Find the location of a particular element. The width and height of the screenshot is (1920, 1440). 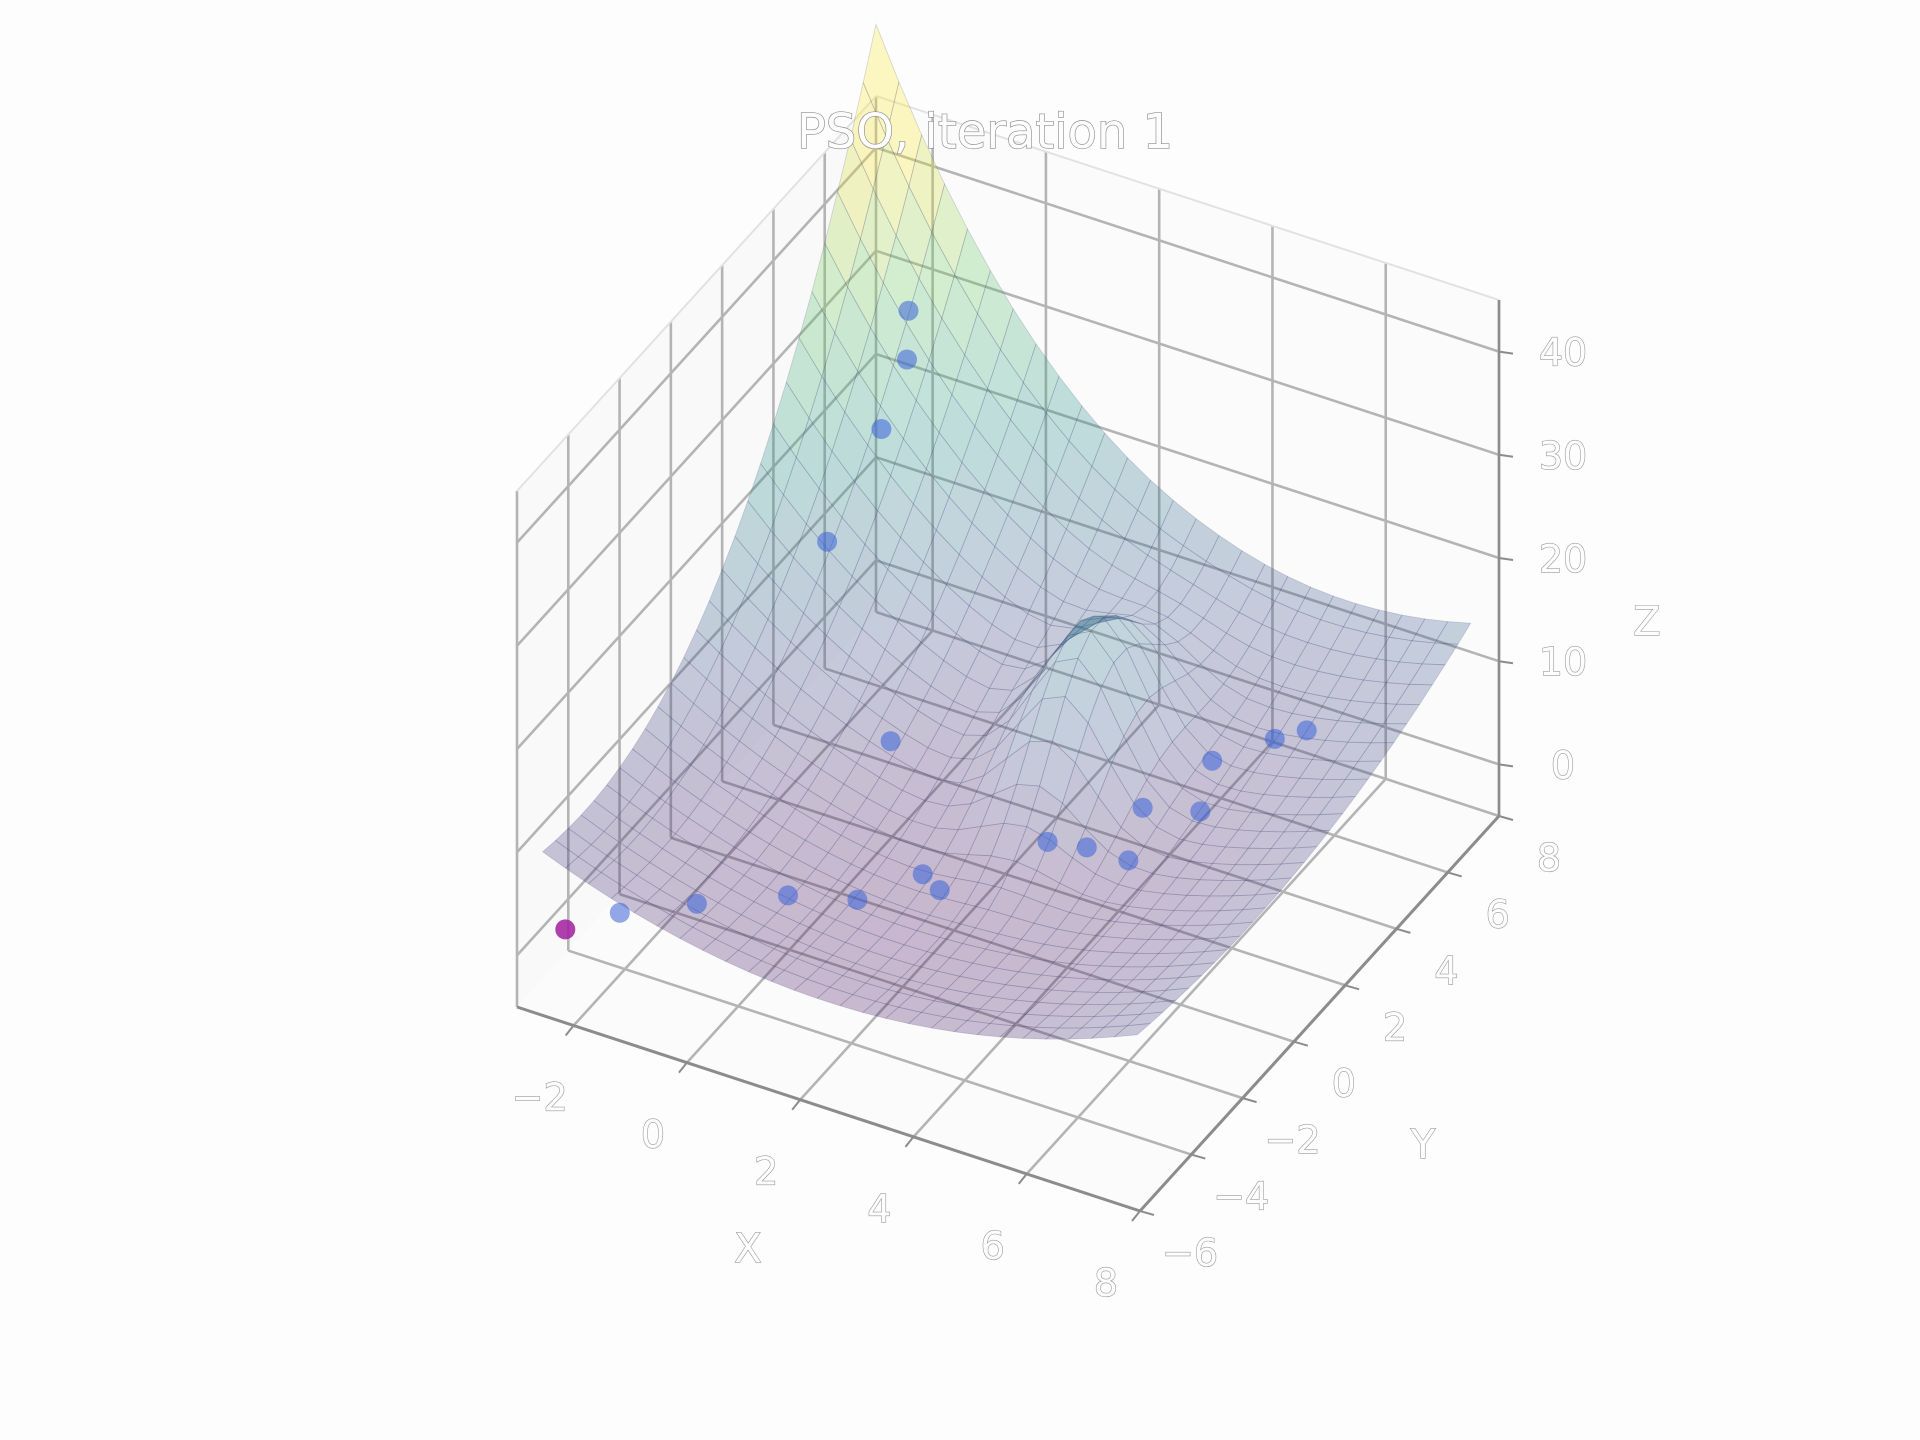

z-tick-mark is located at coordinates (1506, 455).